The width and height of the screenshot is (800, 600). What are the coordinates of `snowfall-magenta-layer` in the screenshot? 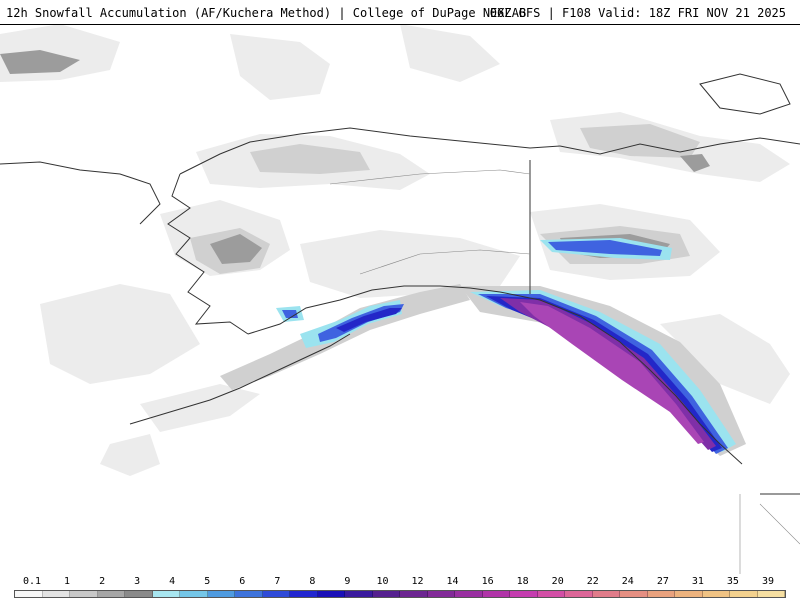 It's located at (612, 373).